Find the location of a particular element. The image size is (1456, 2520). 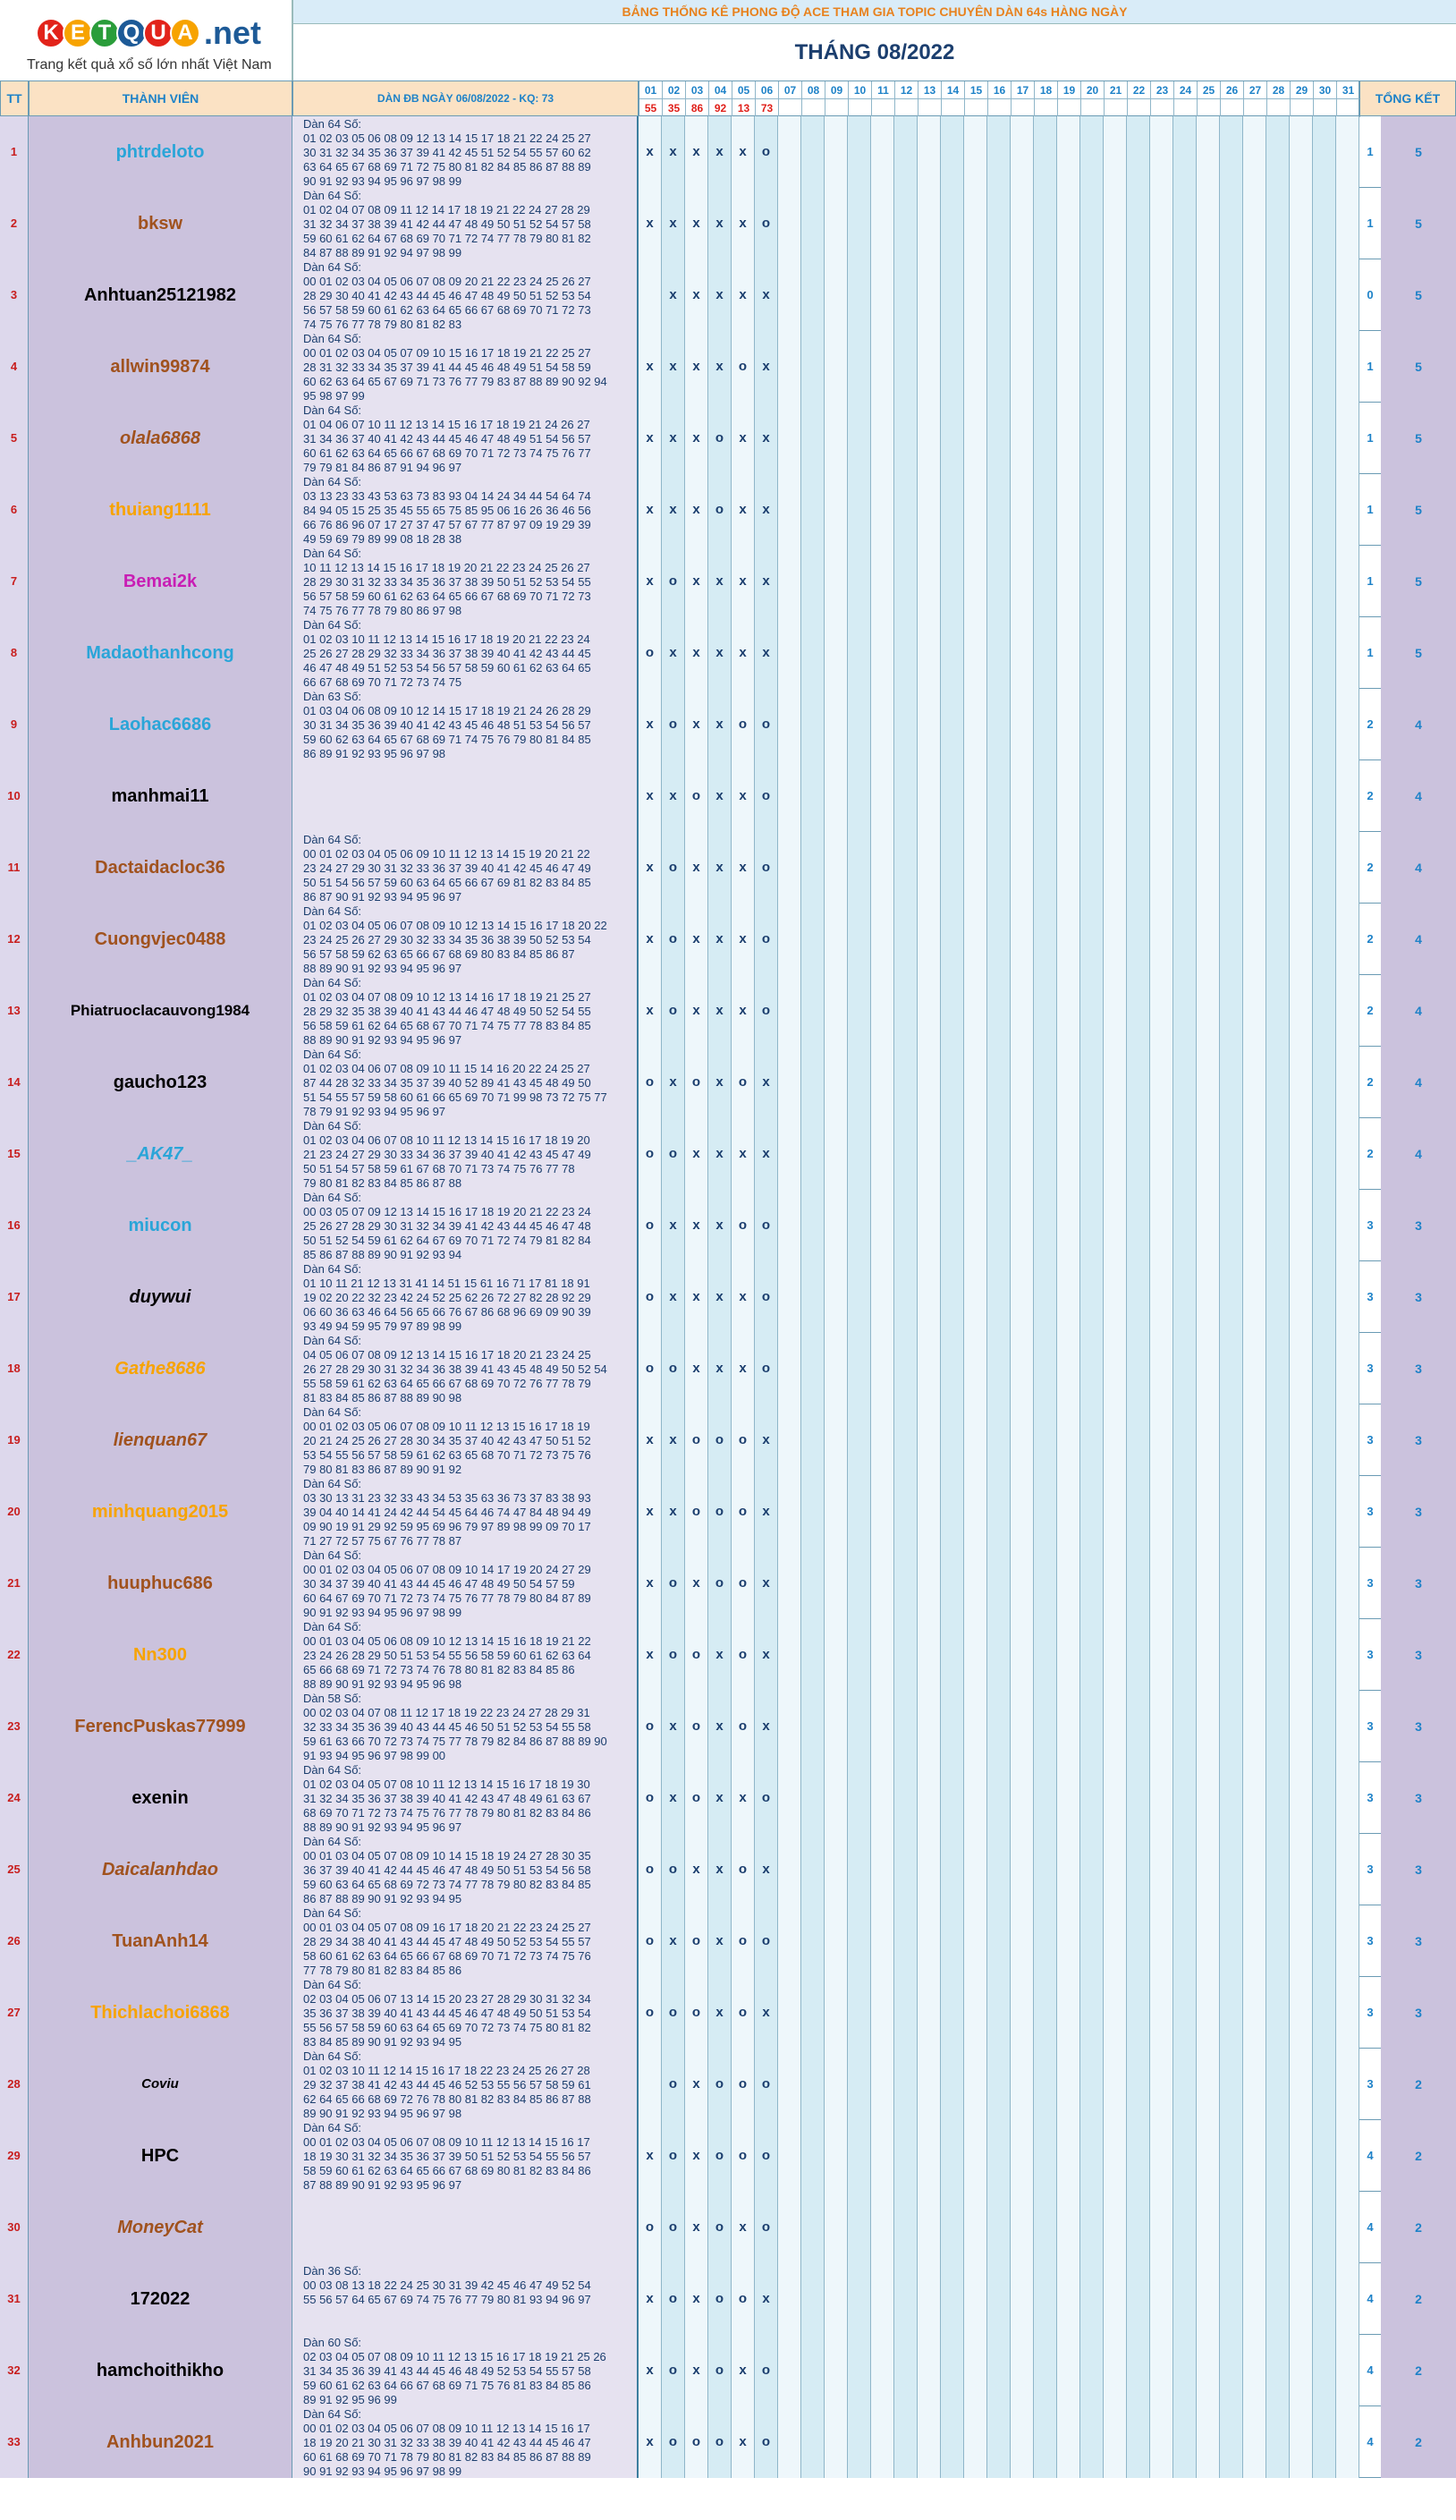

member-name: allwin99874 is located at coordinates (160, 367).